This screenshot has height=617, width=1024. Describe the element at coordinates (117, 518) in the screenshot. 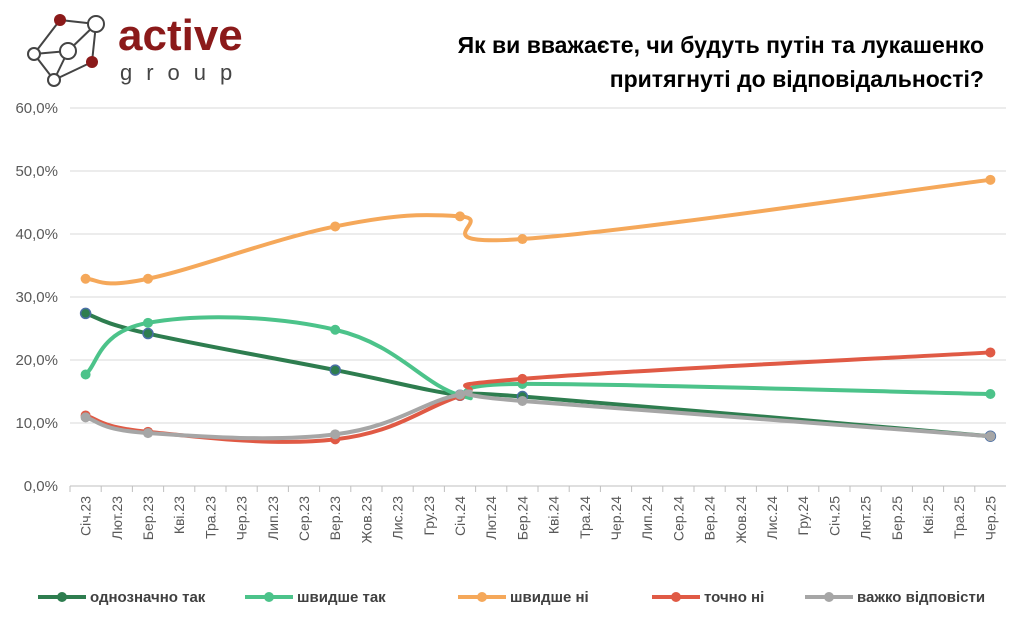

I see `x-tick-label: Лют.23` at that location.